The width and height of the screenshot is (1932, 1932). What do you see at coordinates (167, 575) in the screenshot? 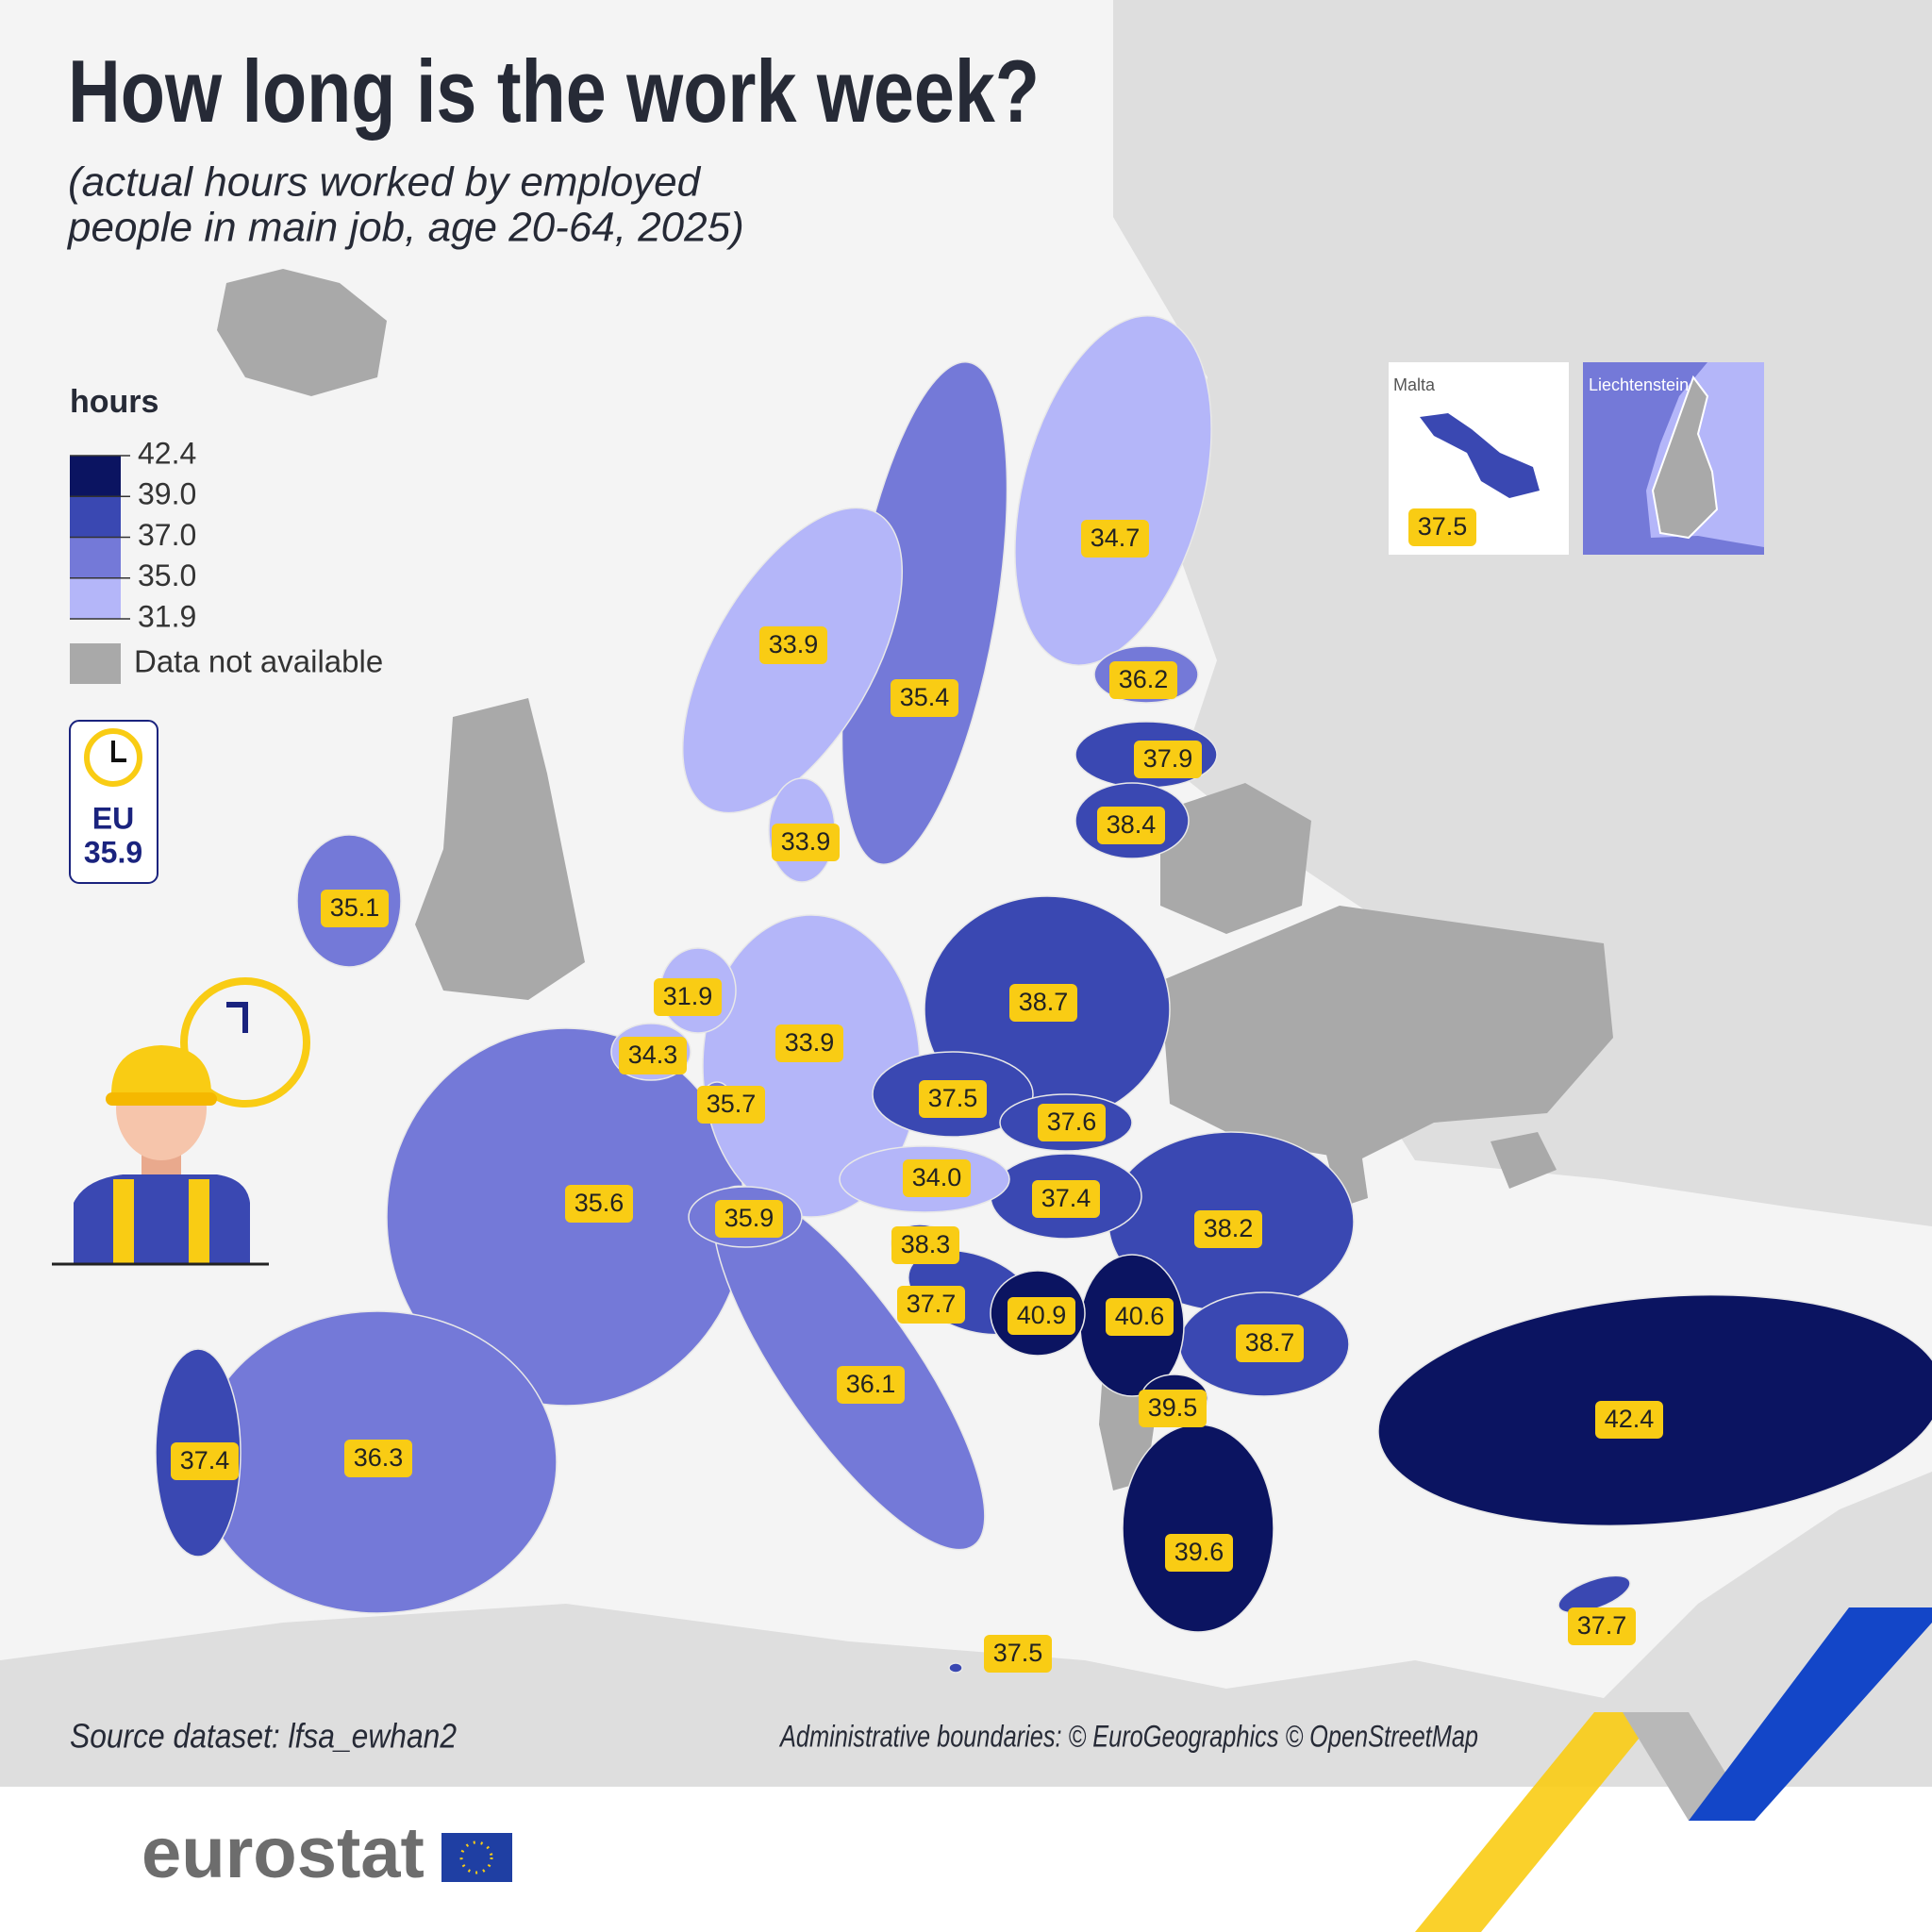
I see `legend-label: 35.0` at bounding box center [167, 575].